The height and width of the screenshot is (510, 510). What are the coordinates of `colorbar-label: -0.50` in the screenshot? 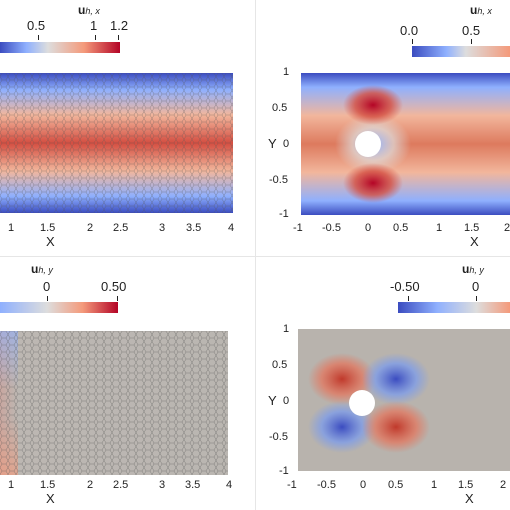 It's located at (405, 286).